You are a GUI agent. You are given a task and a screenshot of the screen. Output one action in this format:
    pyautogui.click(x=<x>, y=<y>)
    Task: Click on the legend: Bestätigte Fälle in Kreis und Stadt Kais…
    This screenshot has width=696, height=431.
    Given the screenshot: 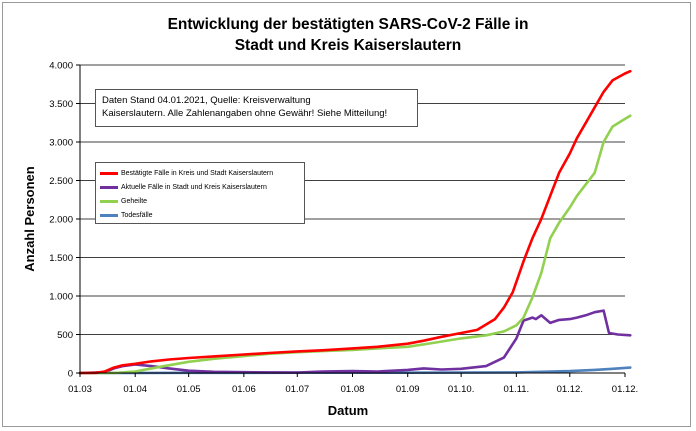 What is the action you would take?
    pyautogui.click(x=200, y=193)
    